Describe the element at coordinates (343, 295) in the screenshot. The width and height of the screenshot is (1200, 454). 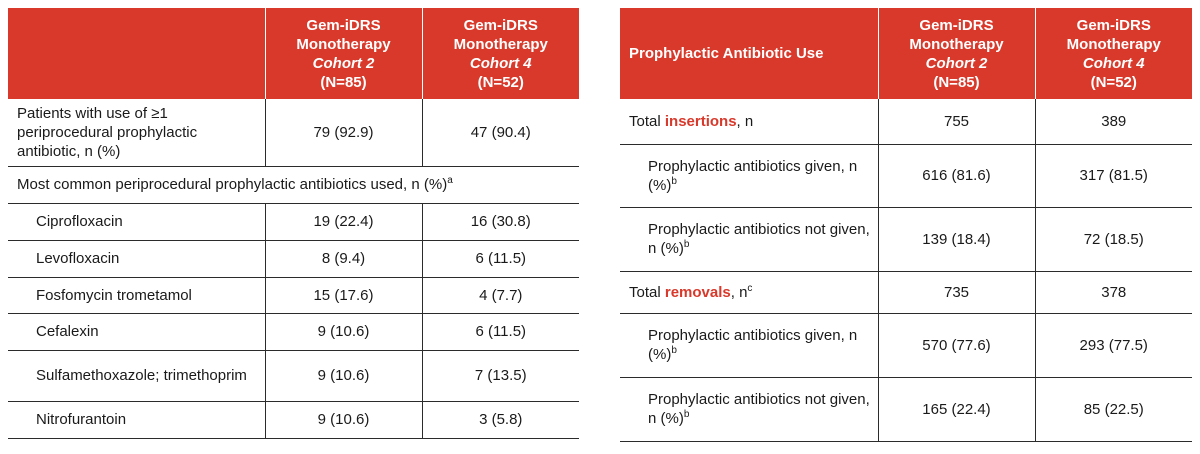
I see `cohort-2-value: 15 (17.6)` at that location.